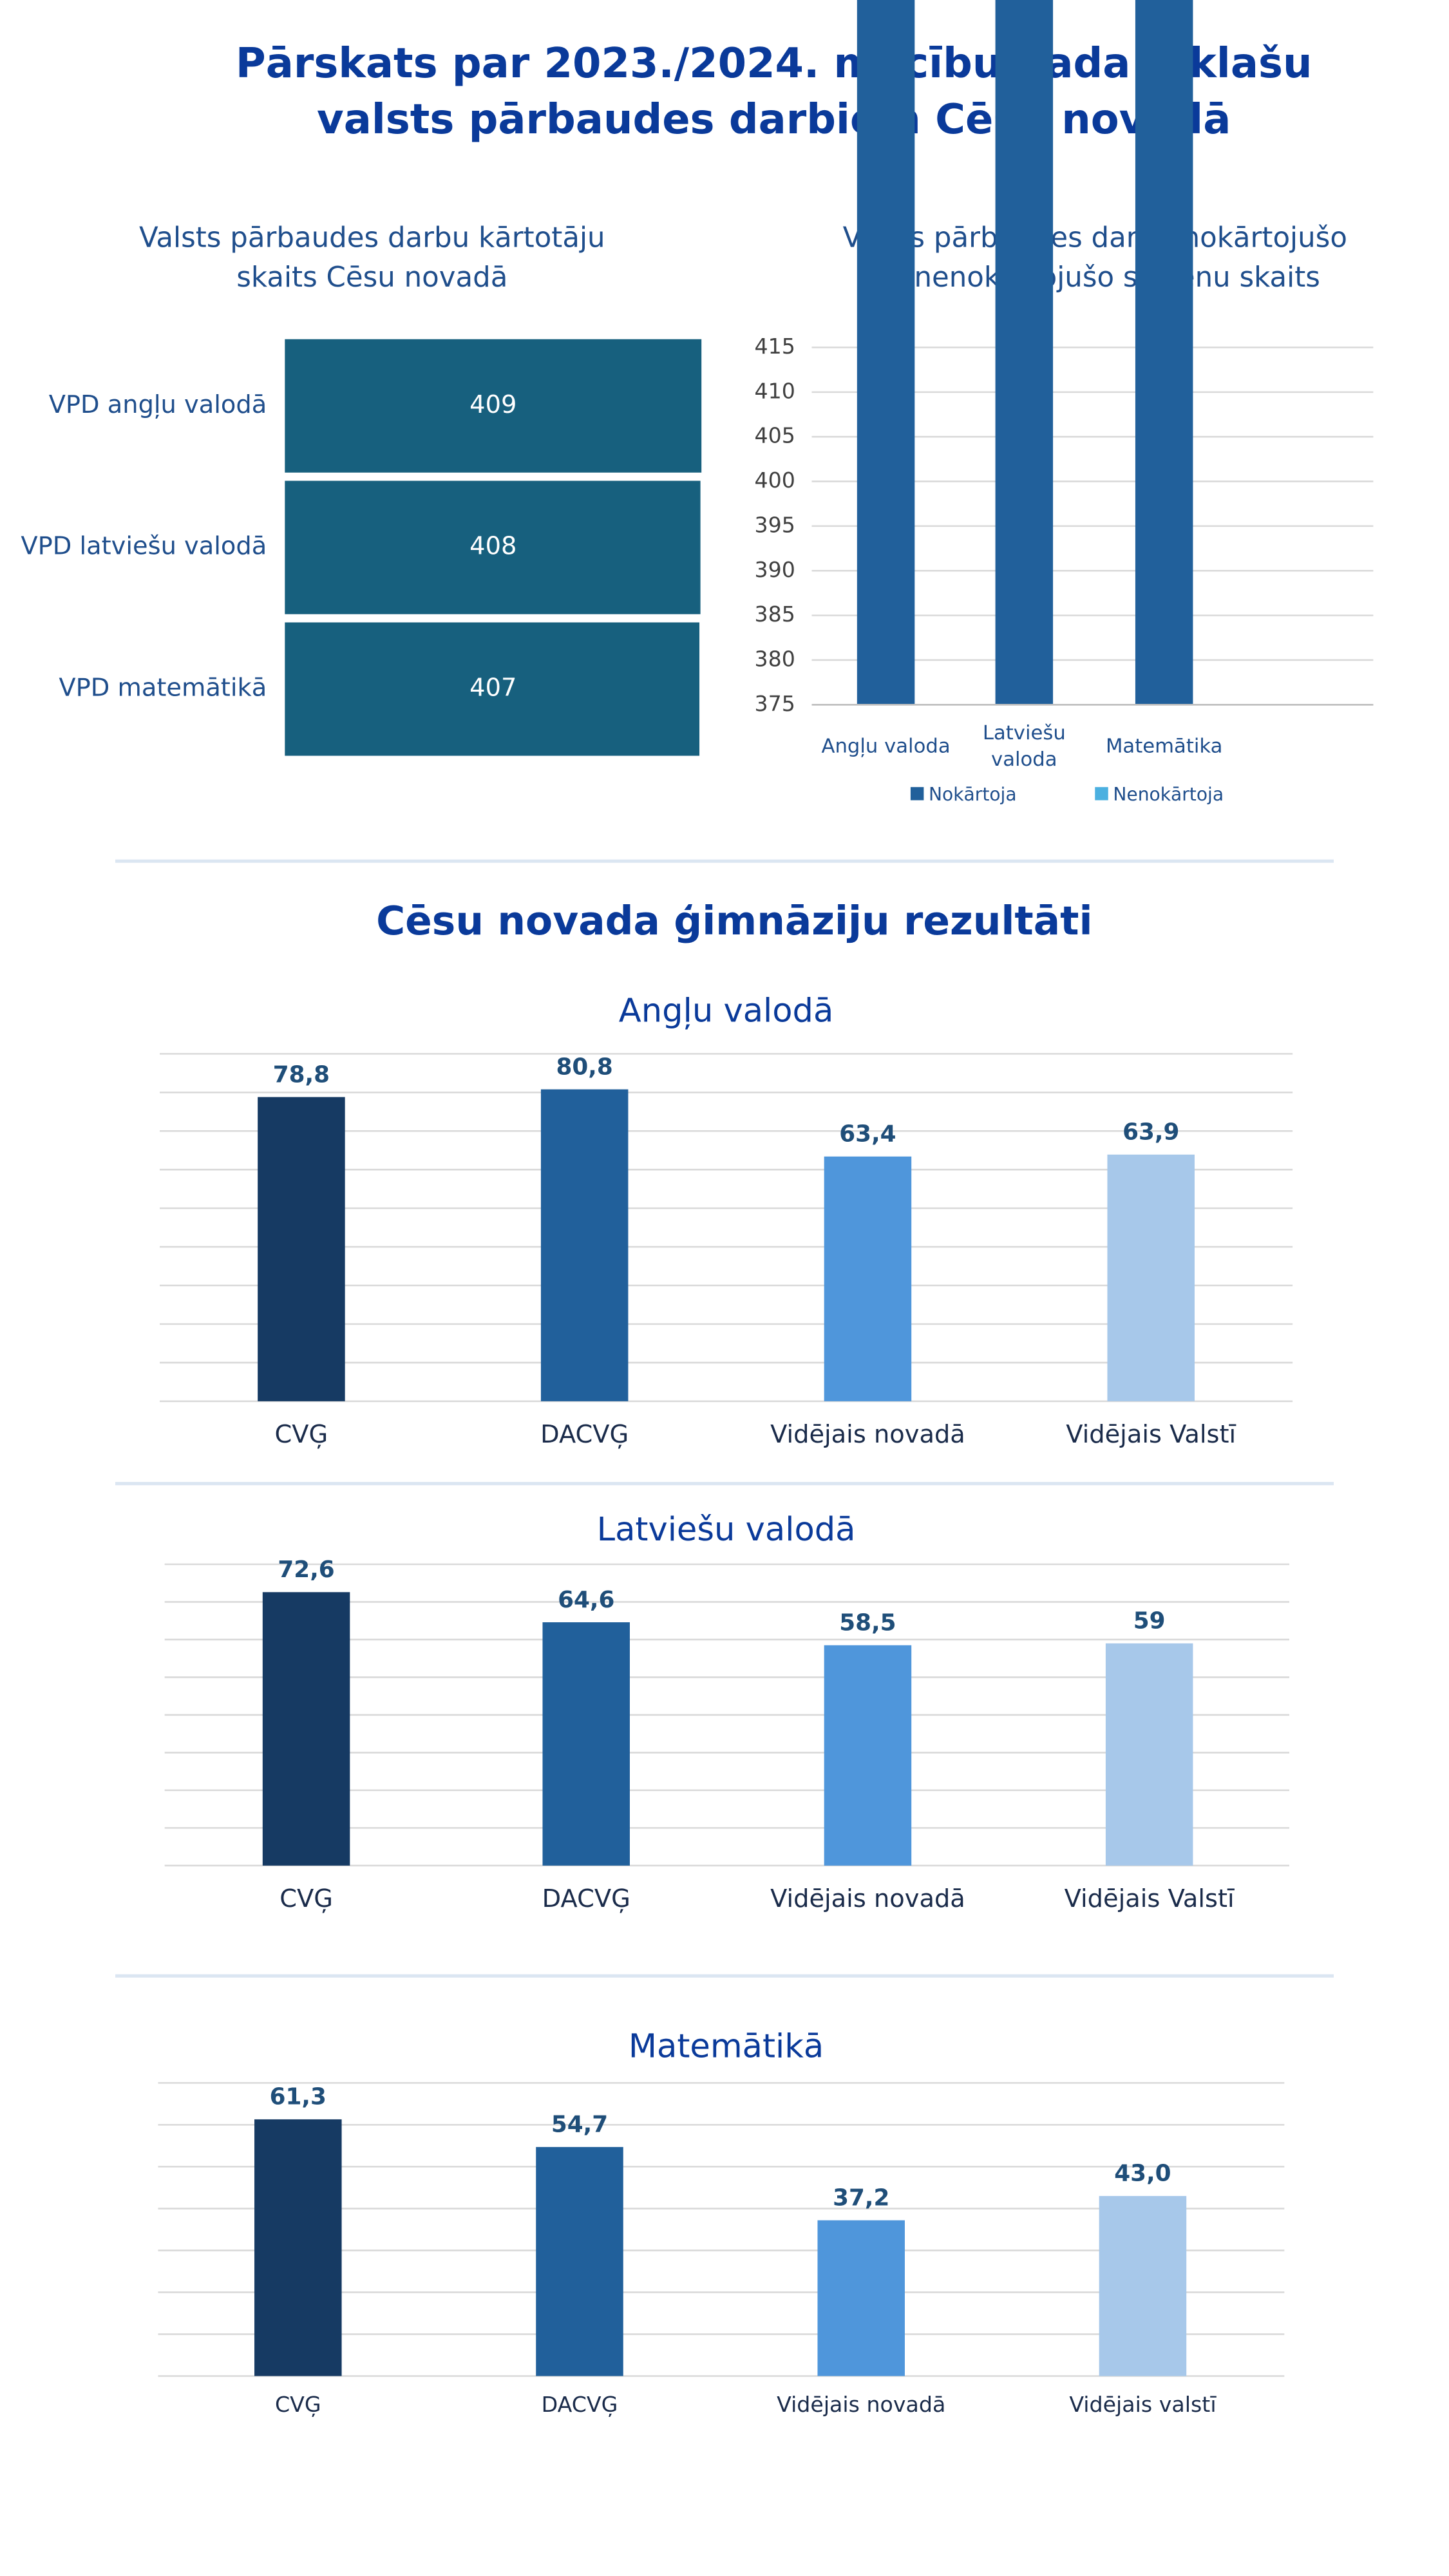  I want to click on data-label: 407, so click(493, 688).